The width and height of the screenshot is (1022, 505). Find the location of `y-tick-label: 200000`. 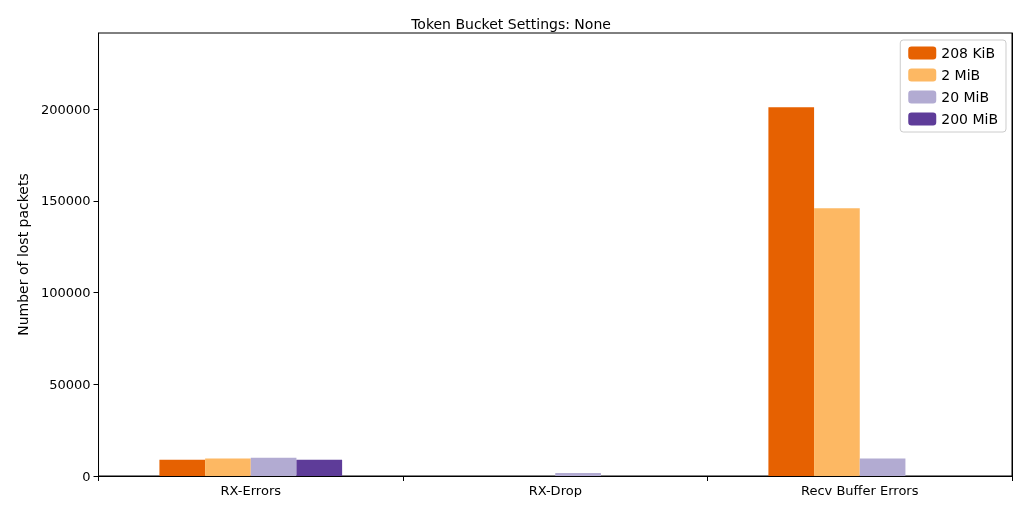

y-tick-label: 200000 is located at coordinates (65, 109).